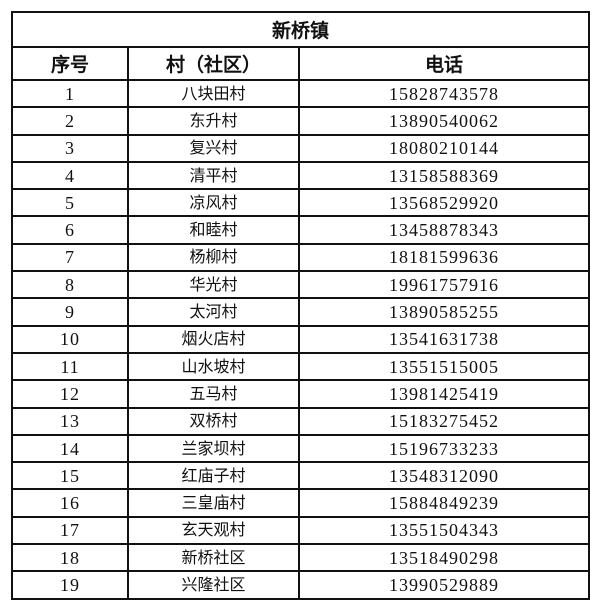  What do you see at coordinates (70, 63) in the screenshot?
I see `header-index: 序号` at bounding box center [70, 63].